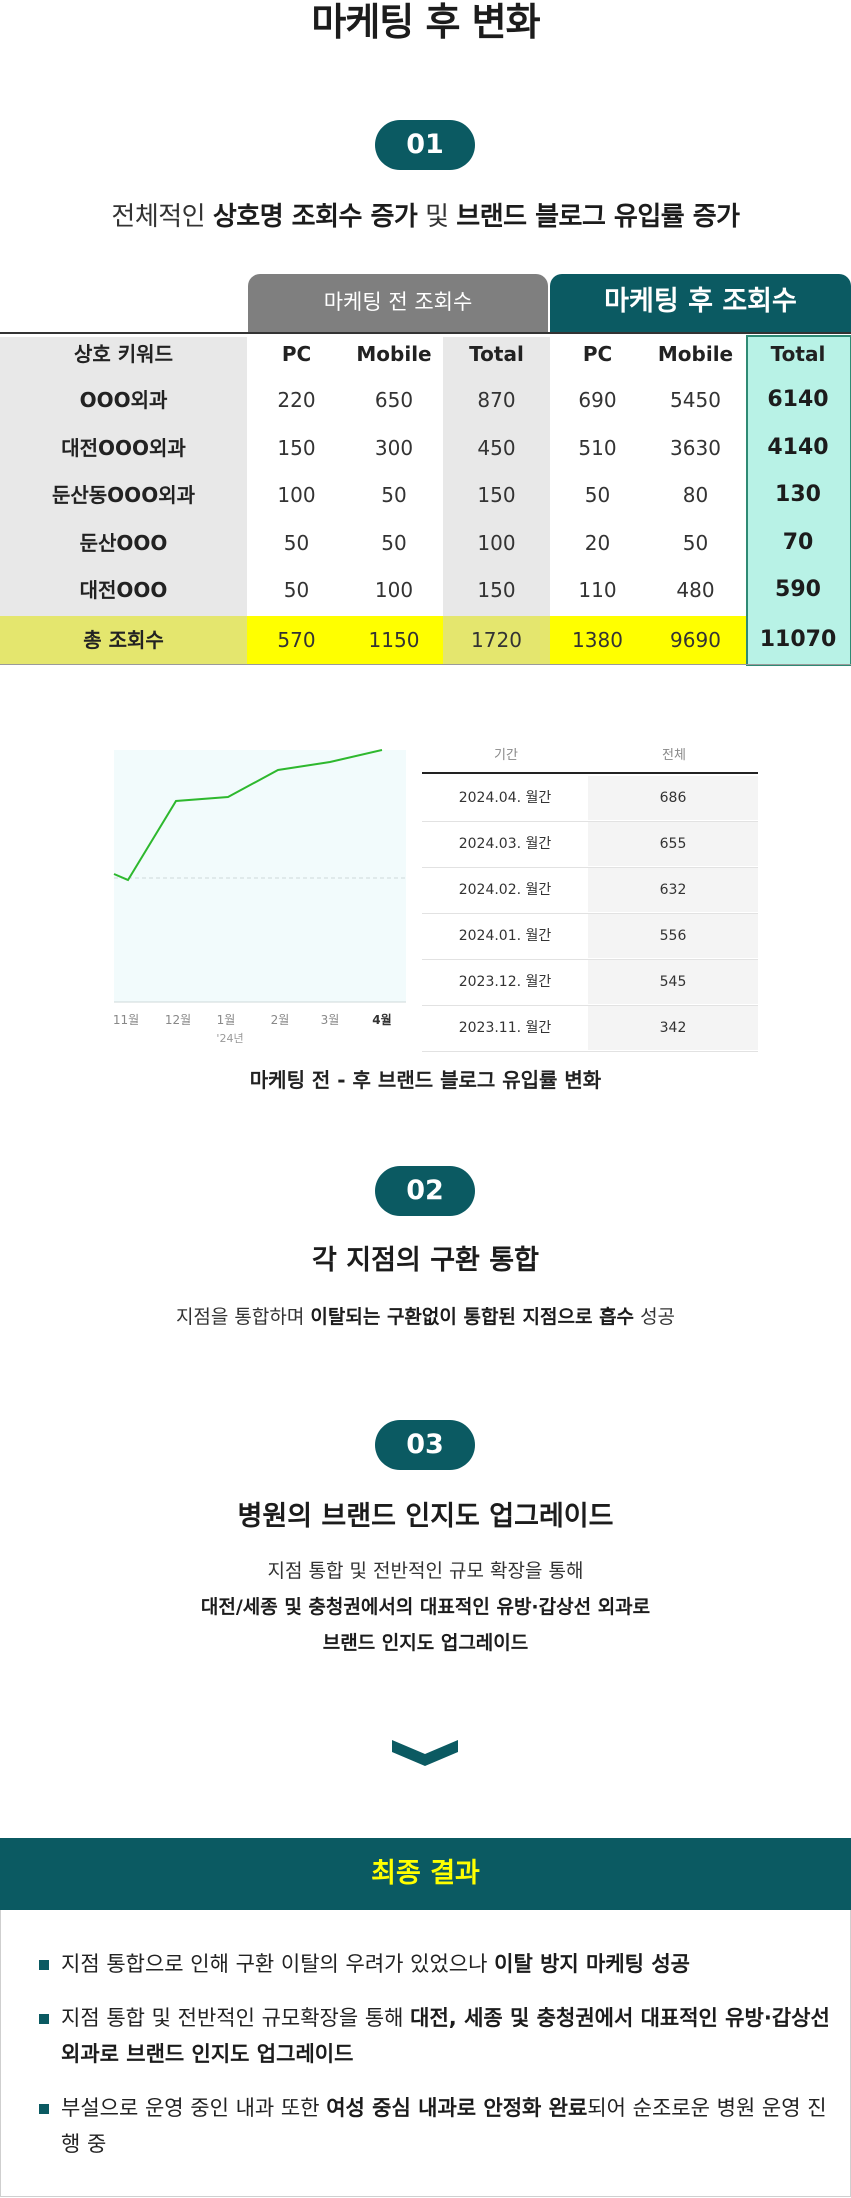 The height and width of the screenshot is (2198, 851). What do you see at coordinates (590, 773) in the screenshot?
I see `header-rule` at bounding box center [590, 773].